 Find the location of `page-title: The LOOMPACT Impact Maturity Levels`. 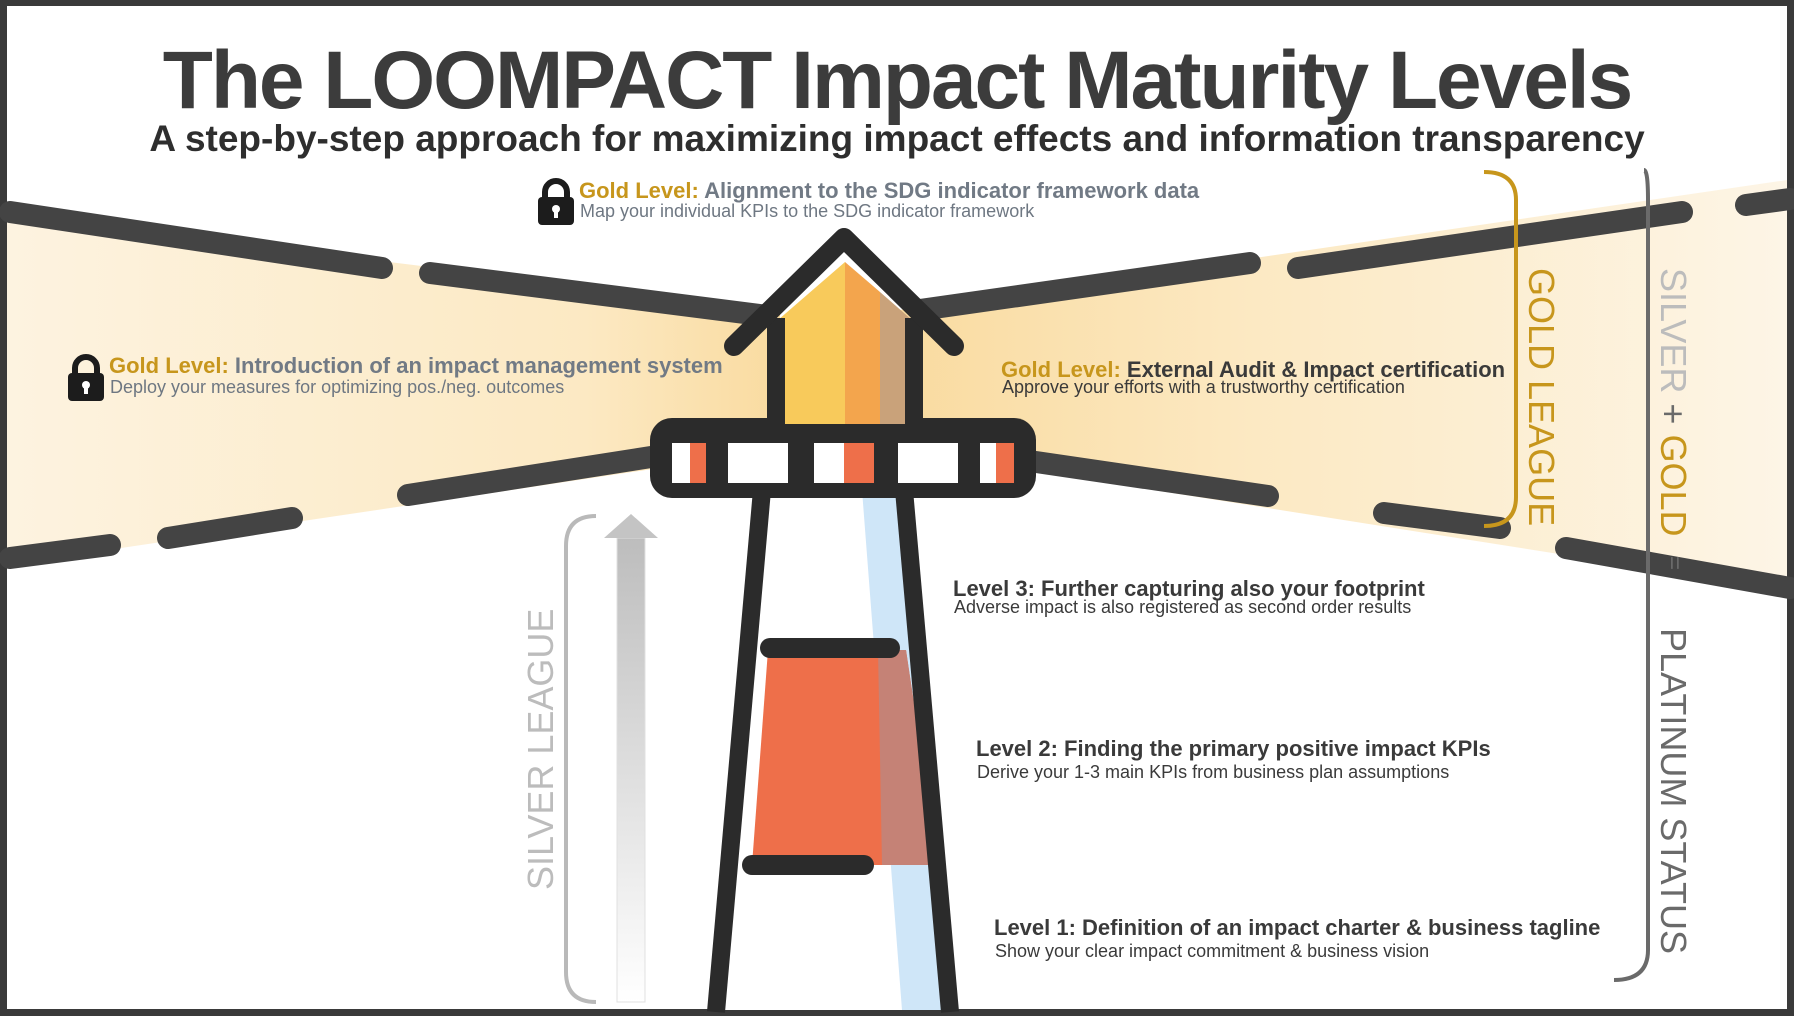

page-title: The LOOMPACT Impact Maturity Levels is located at coordinates (898, 80).